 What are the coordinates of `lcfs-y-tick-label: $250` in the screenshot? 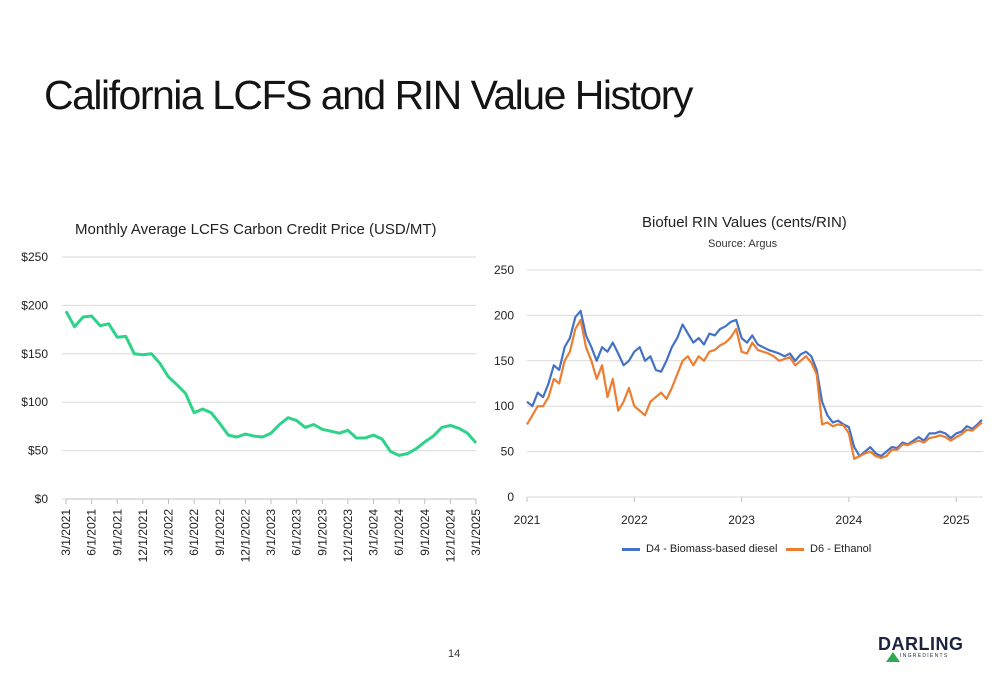 It's located at (34, 257).